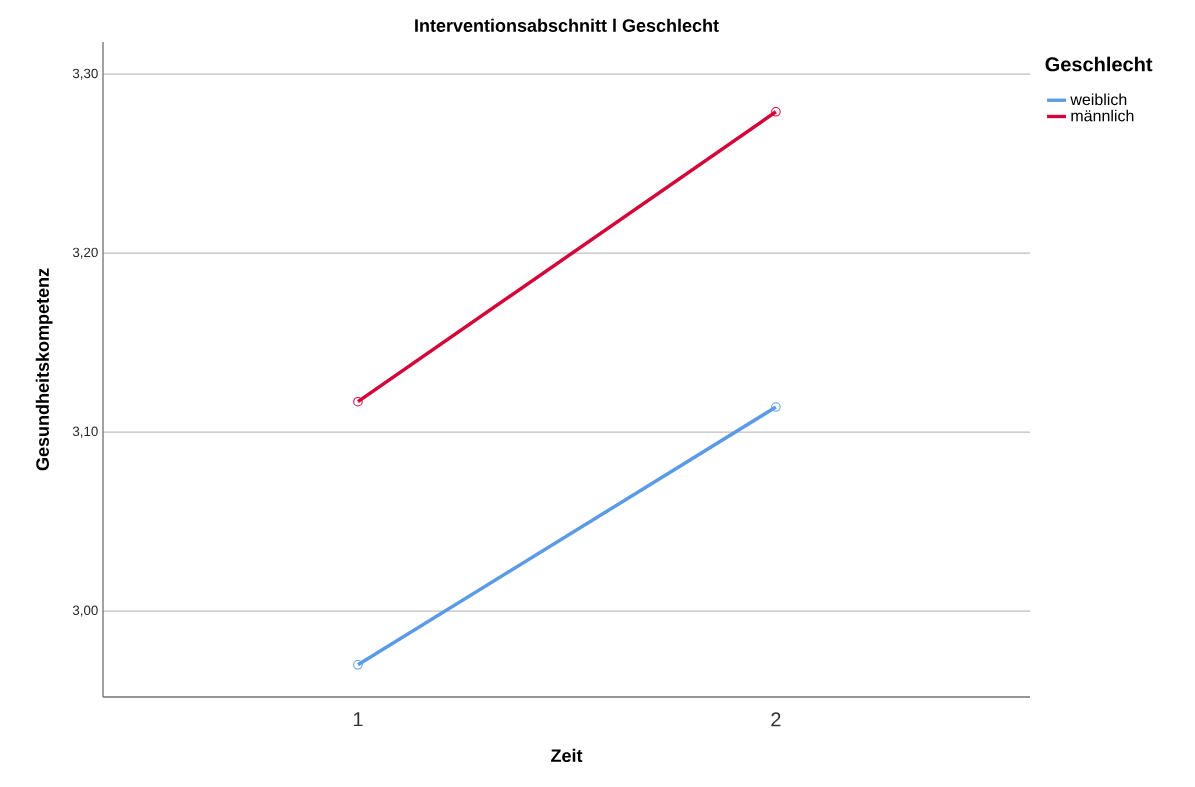 The height and width of the screenshot is (787, 1195). I want to click on x-axis-title: Zeit, so click(567, 755).